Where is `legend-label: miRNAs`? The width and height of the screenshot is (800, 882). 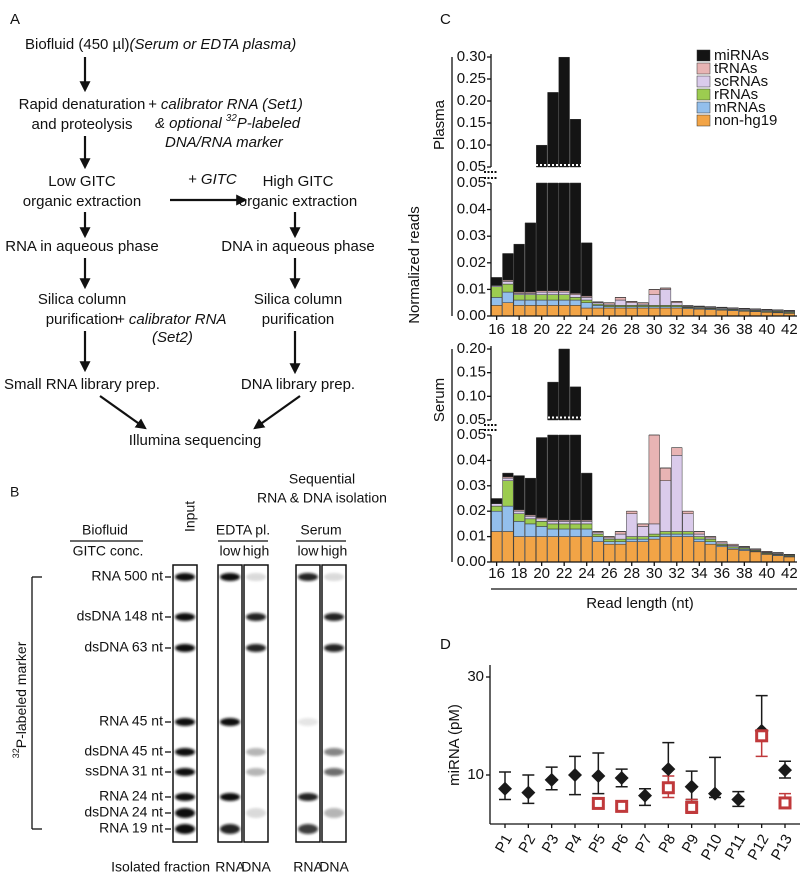 legend-label: miRNAs is located at coordinates (741, 55).